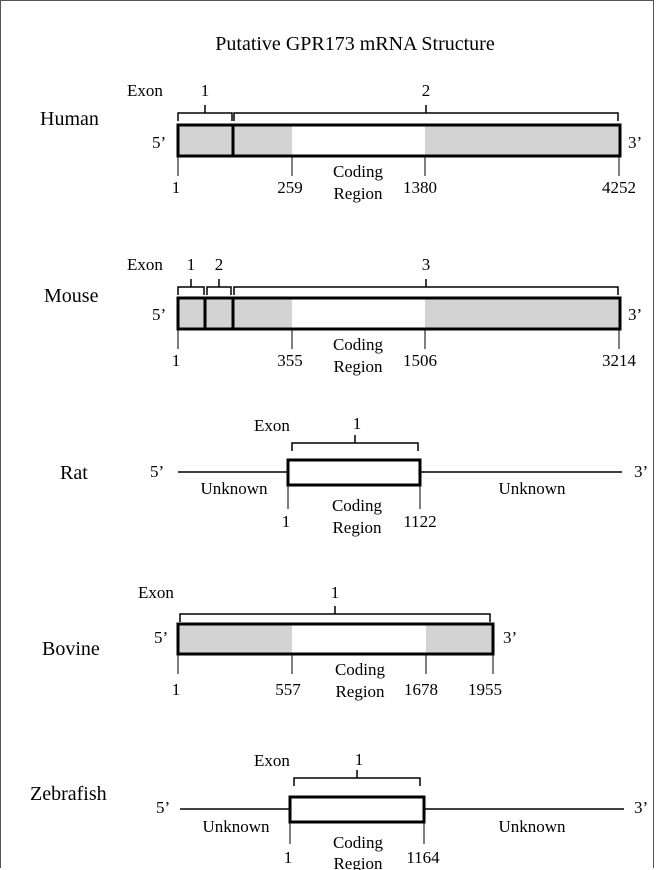 The width and height of the screenshot is (656, 870). What do you see at coordinates (420, 187) in the screenshot?
I see `position-label: 1380` at bounding box center [420, 187].